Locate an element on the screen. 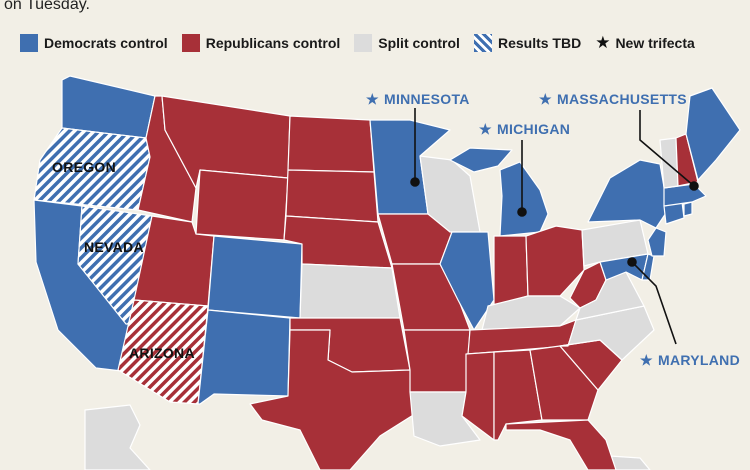  state-georgia is located at coordinates (564, 383).